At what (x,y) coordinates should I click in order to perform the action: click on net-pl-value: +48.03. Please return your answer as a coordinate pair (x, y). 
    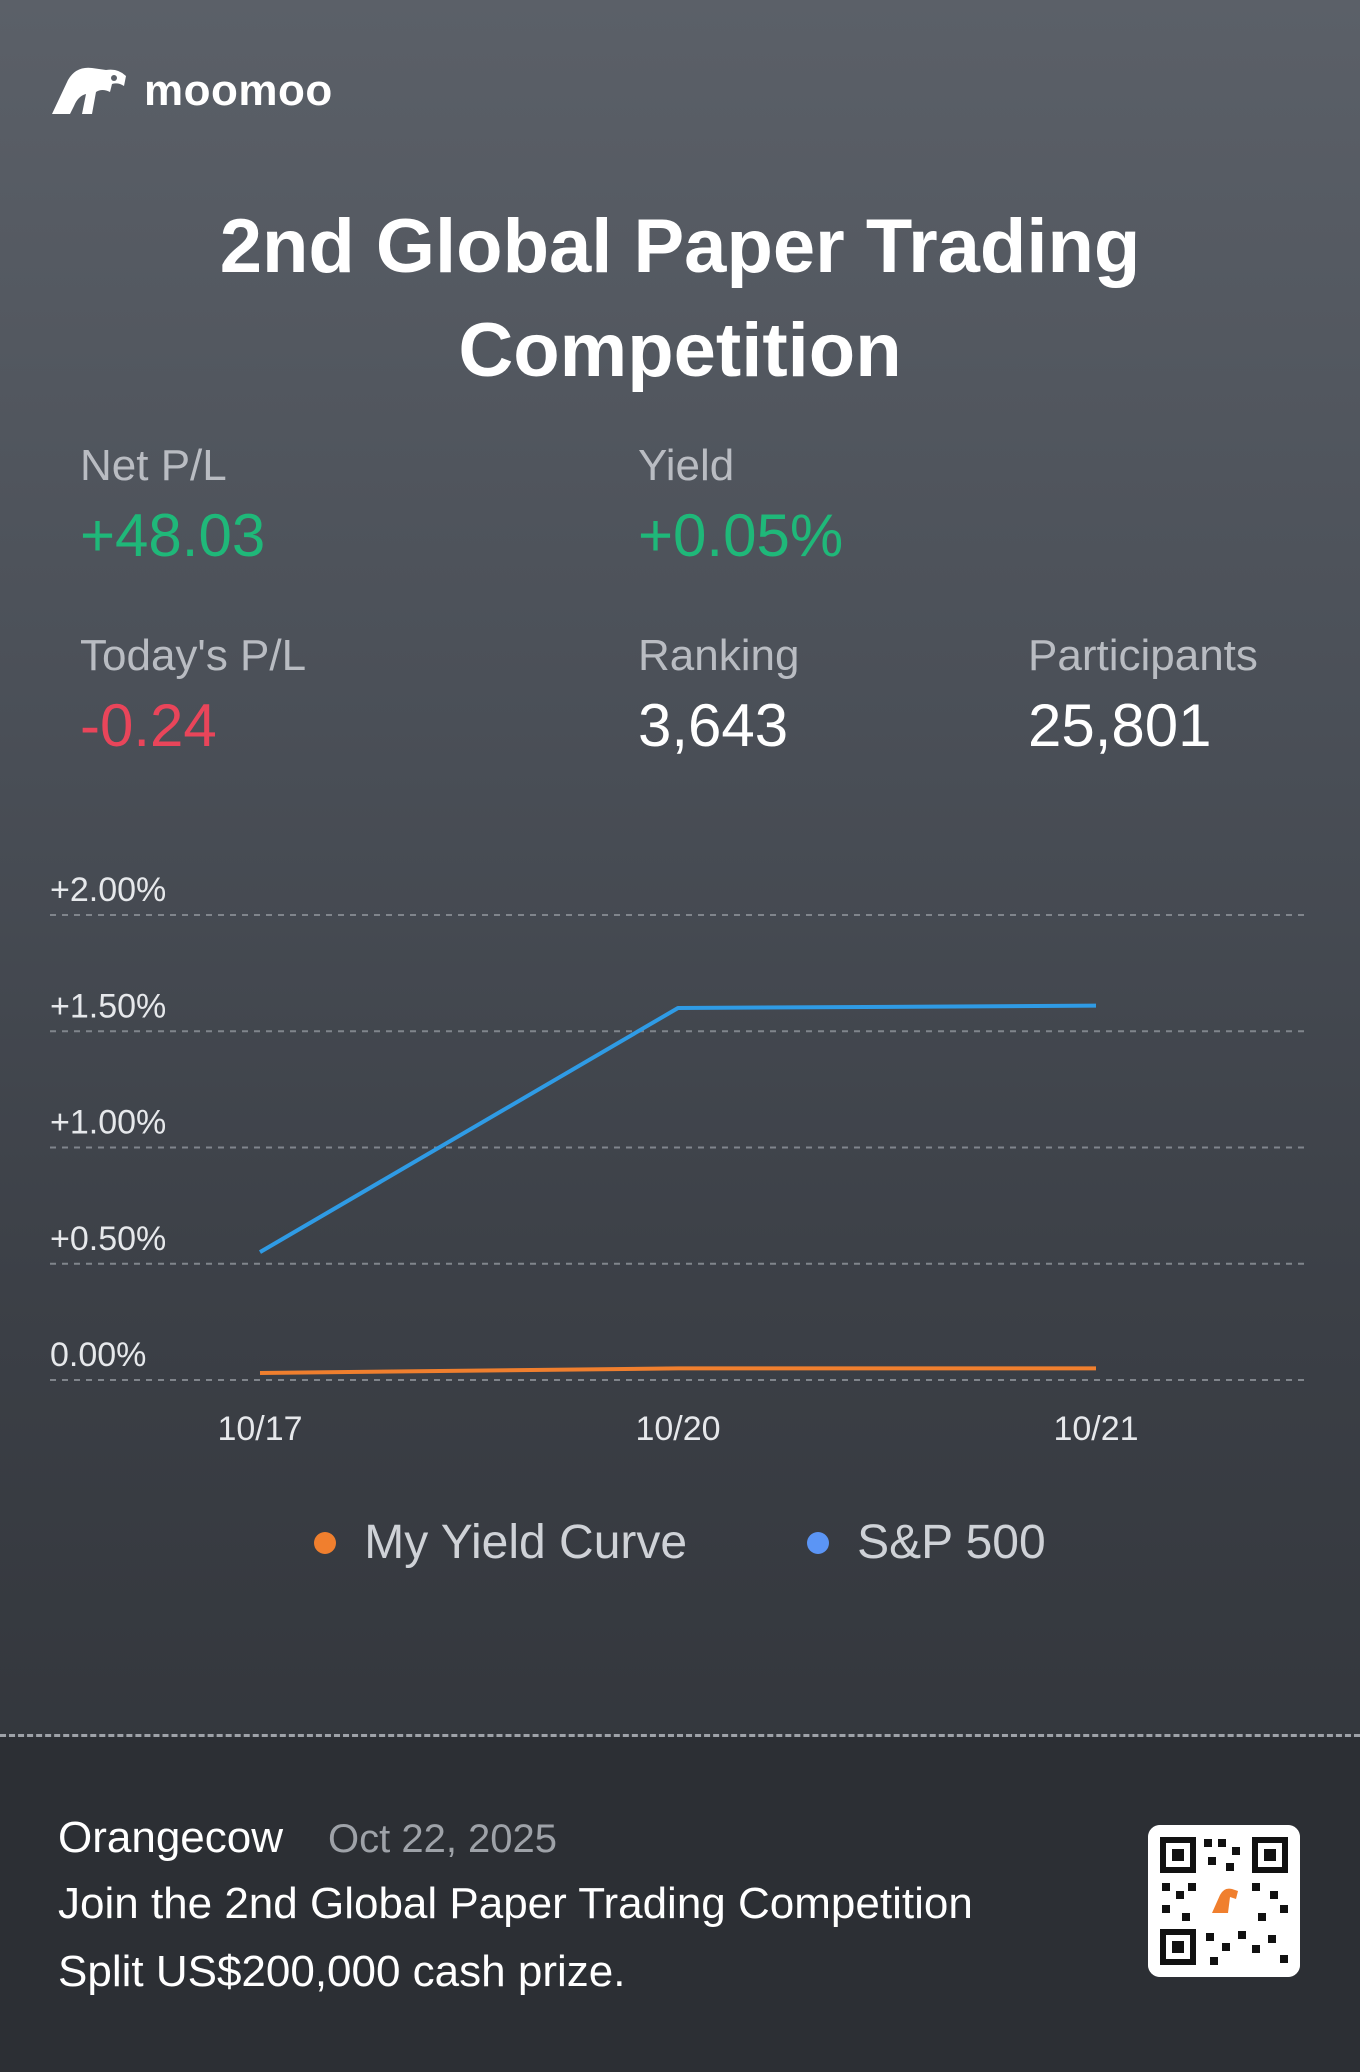
    Looking at the image, I should click on (173, 535).